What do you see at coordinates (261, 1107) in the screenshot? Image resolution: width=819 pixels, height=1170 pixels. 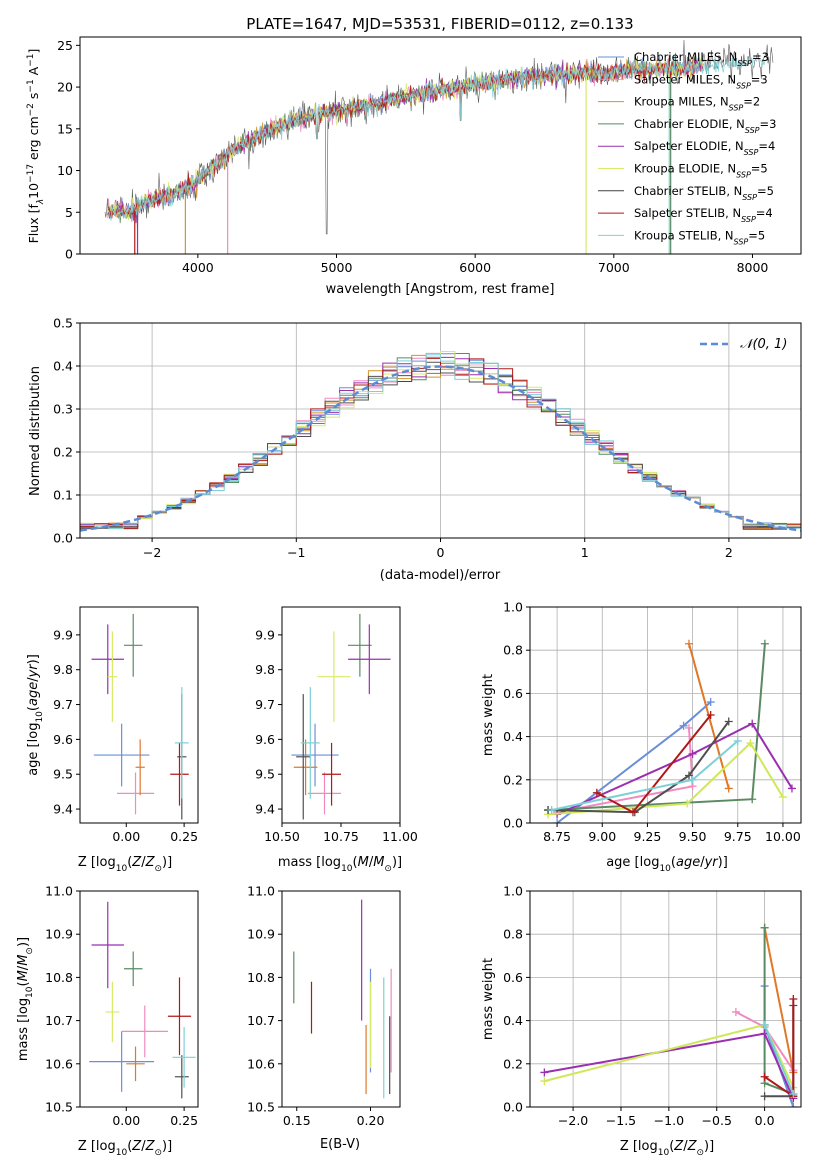 I see `p7-ytick-label: 10.5` at bounding box center [261, 1107].